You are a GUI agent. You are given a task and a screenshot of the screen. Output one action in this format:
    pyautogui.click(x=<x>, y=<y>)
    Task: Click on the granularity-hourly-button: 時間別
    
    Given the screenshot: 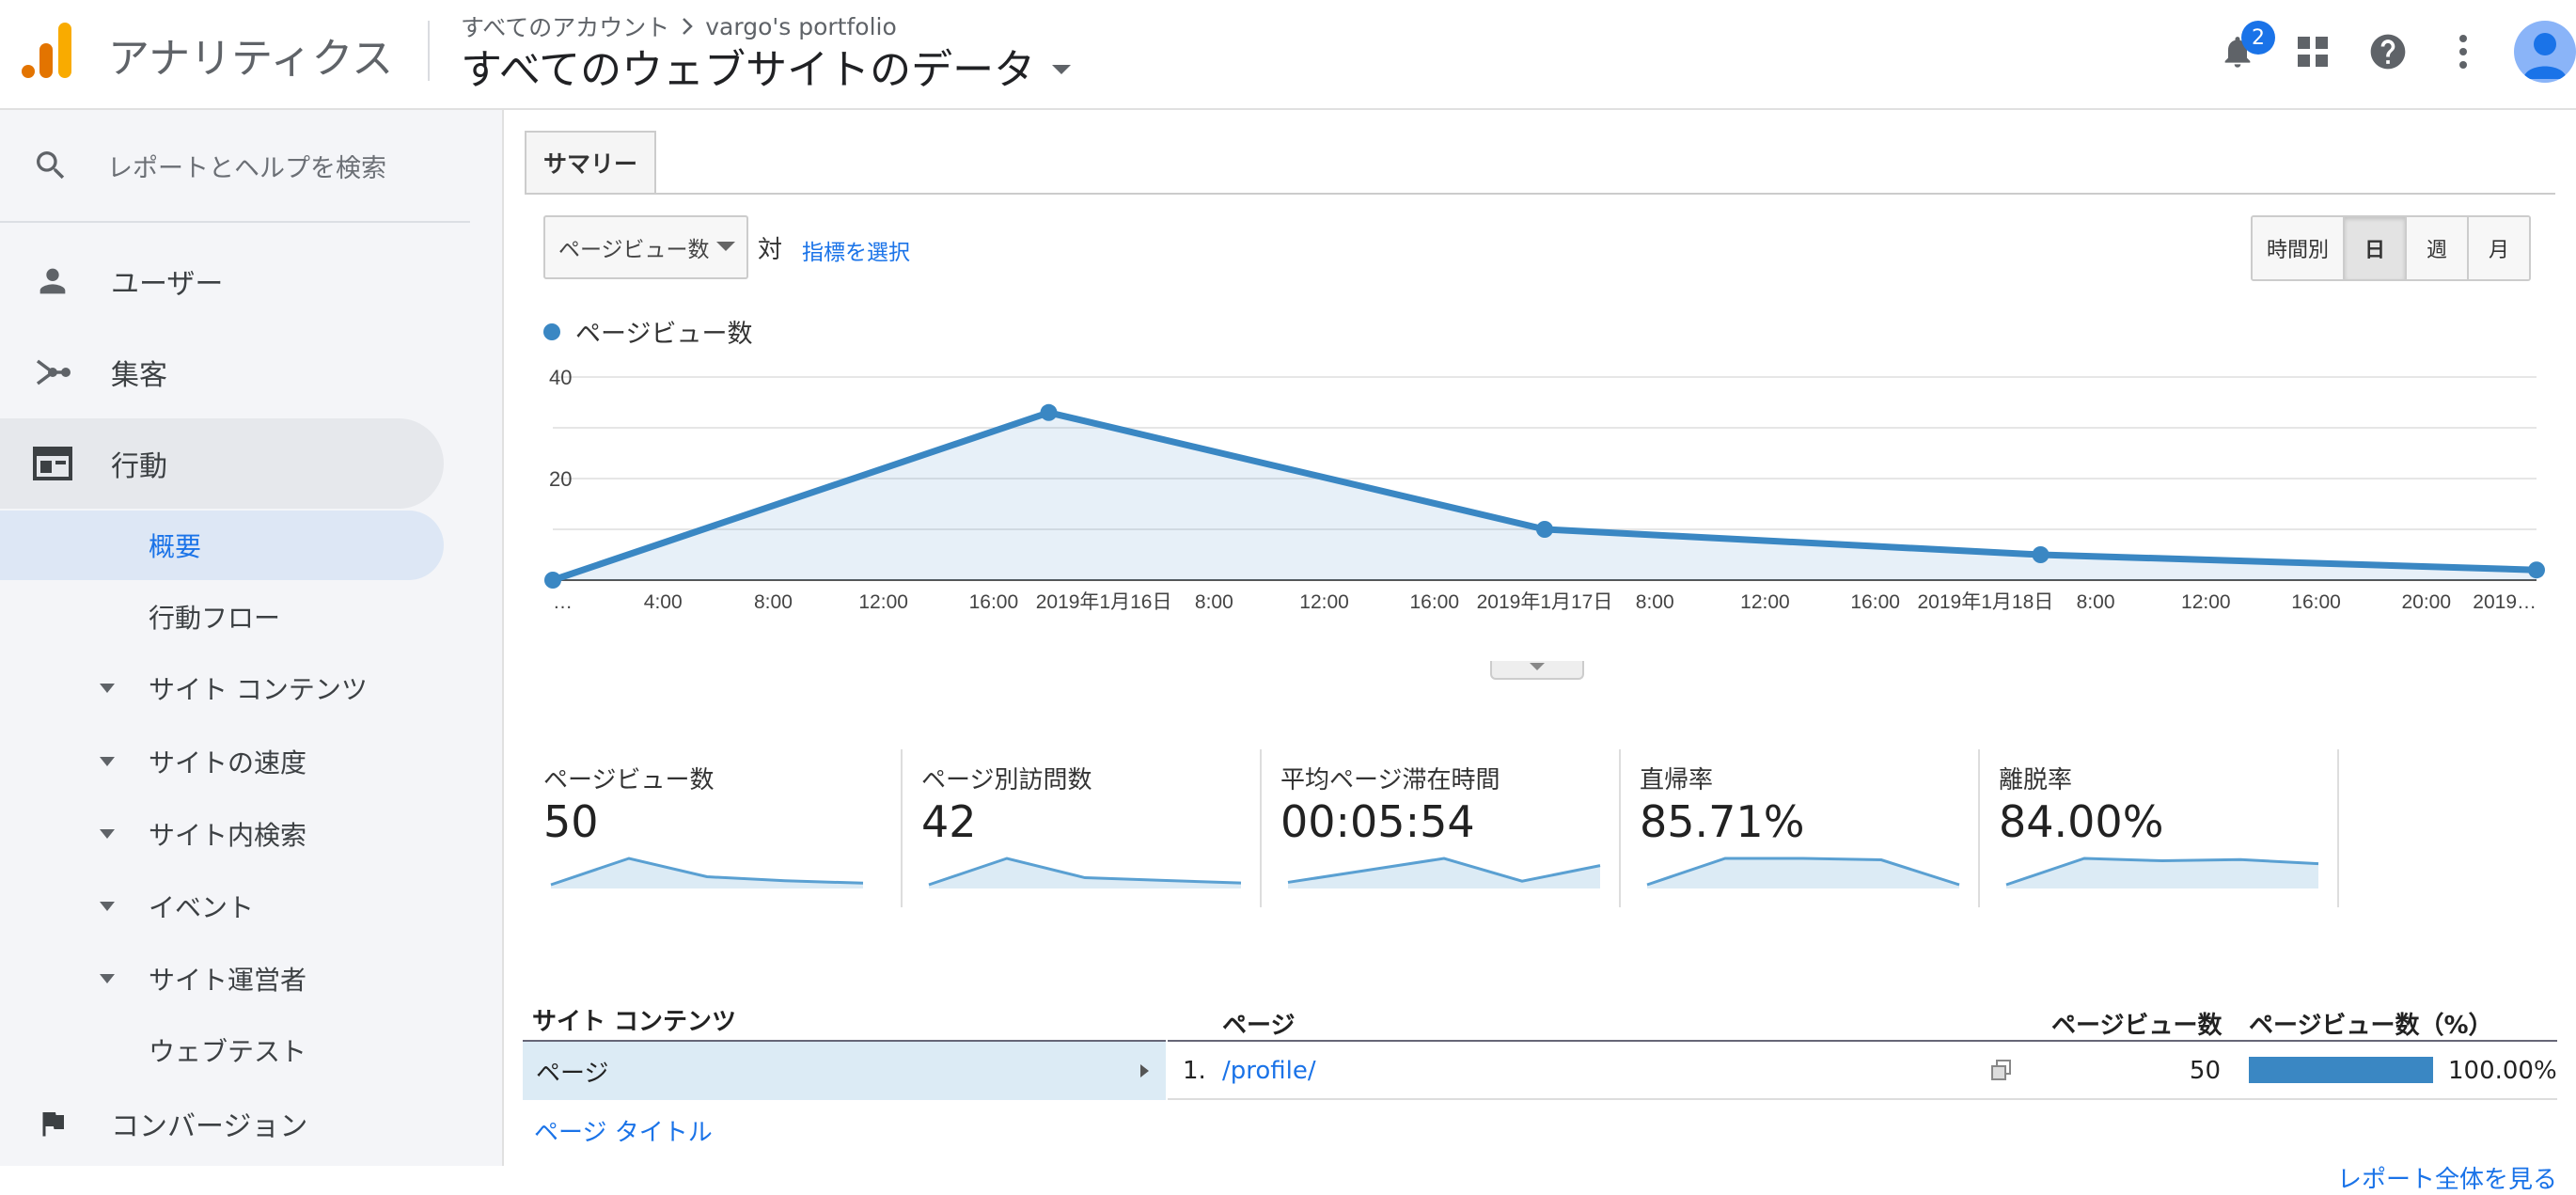 What is the action you would take?
    pyautogui.click(x=2298, y=248)
    